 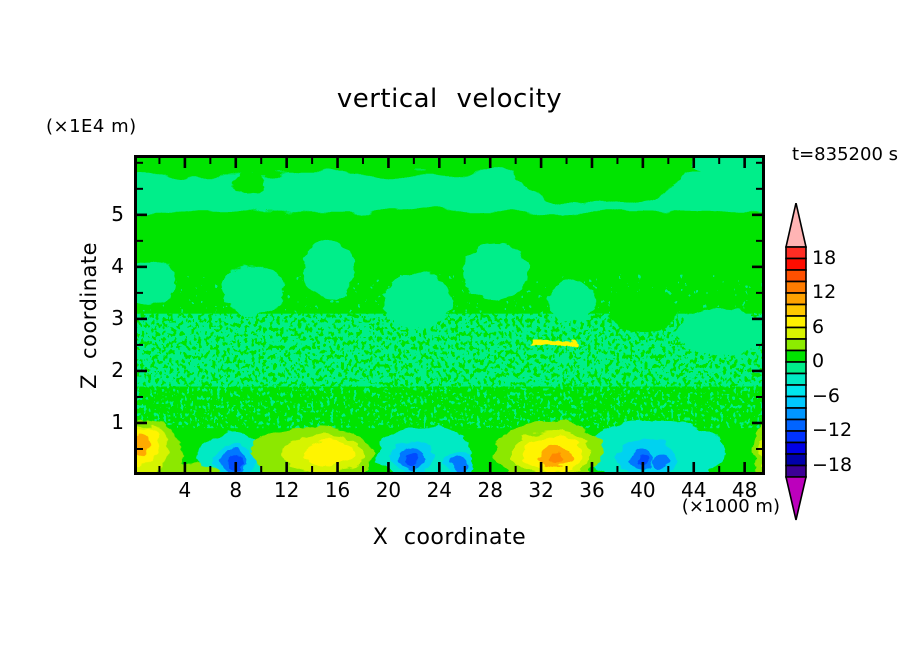 What do you see at coordinates (117, 369) in the screenshot?
I see `z-tick-label: 2` at bounding box center [117, 369].